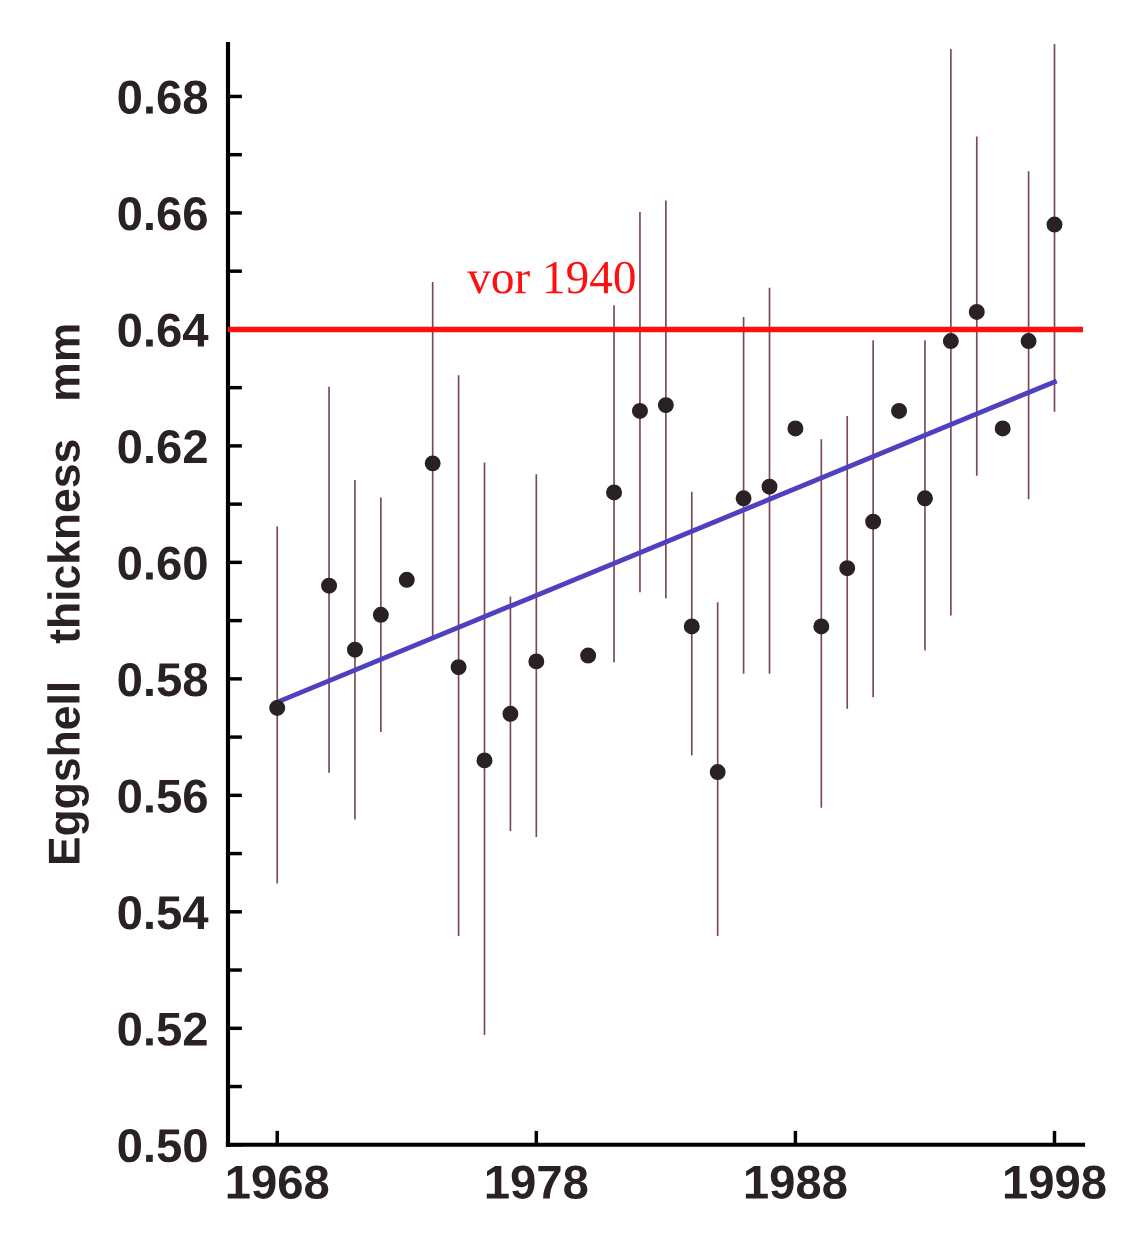 The image size is (1140, 1258). I want to click on y-tick-label: 0.52, so click(162, 1029).